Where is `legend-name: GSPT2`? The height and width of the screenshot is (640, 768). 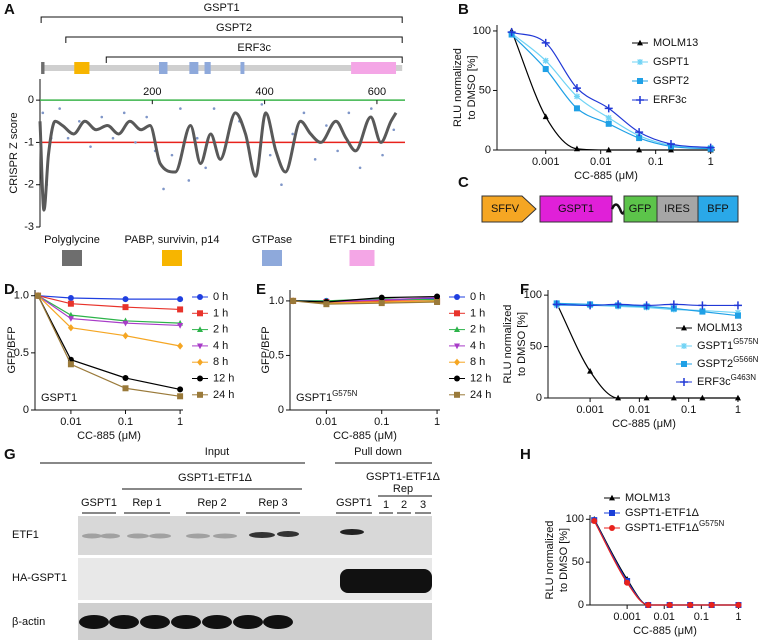 legend-name: GSPT2 is located at coordinates (715, 364).